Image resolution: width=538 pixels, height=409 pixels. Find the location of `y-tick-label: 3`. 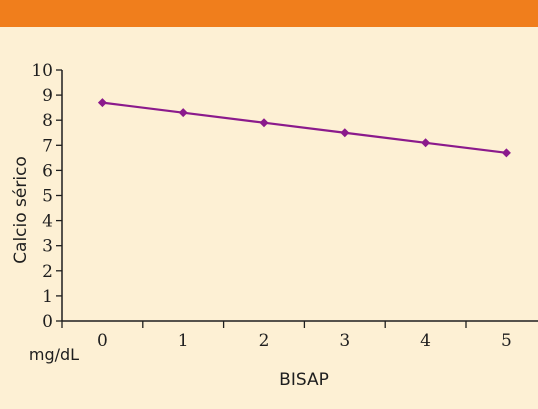

y-tick-label: 3 is located at coordinates (47, 247).